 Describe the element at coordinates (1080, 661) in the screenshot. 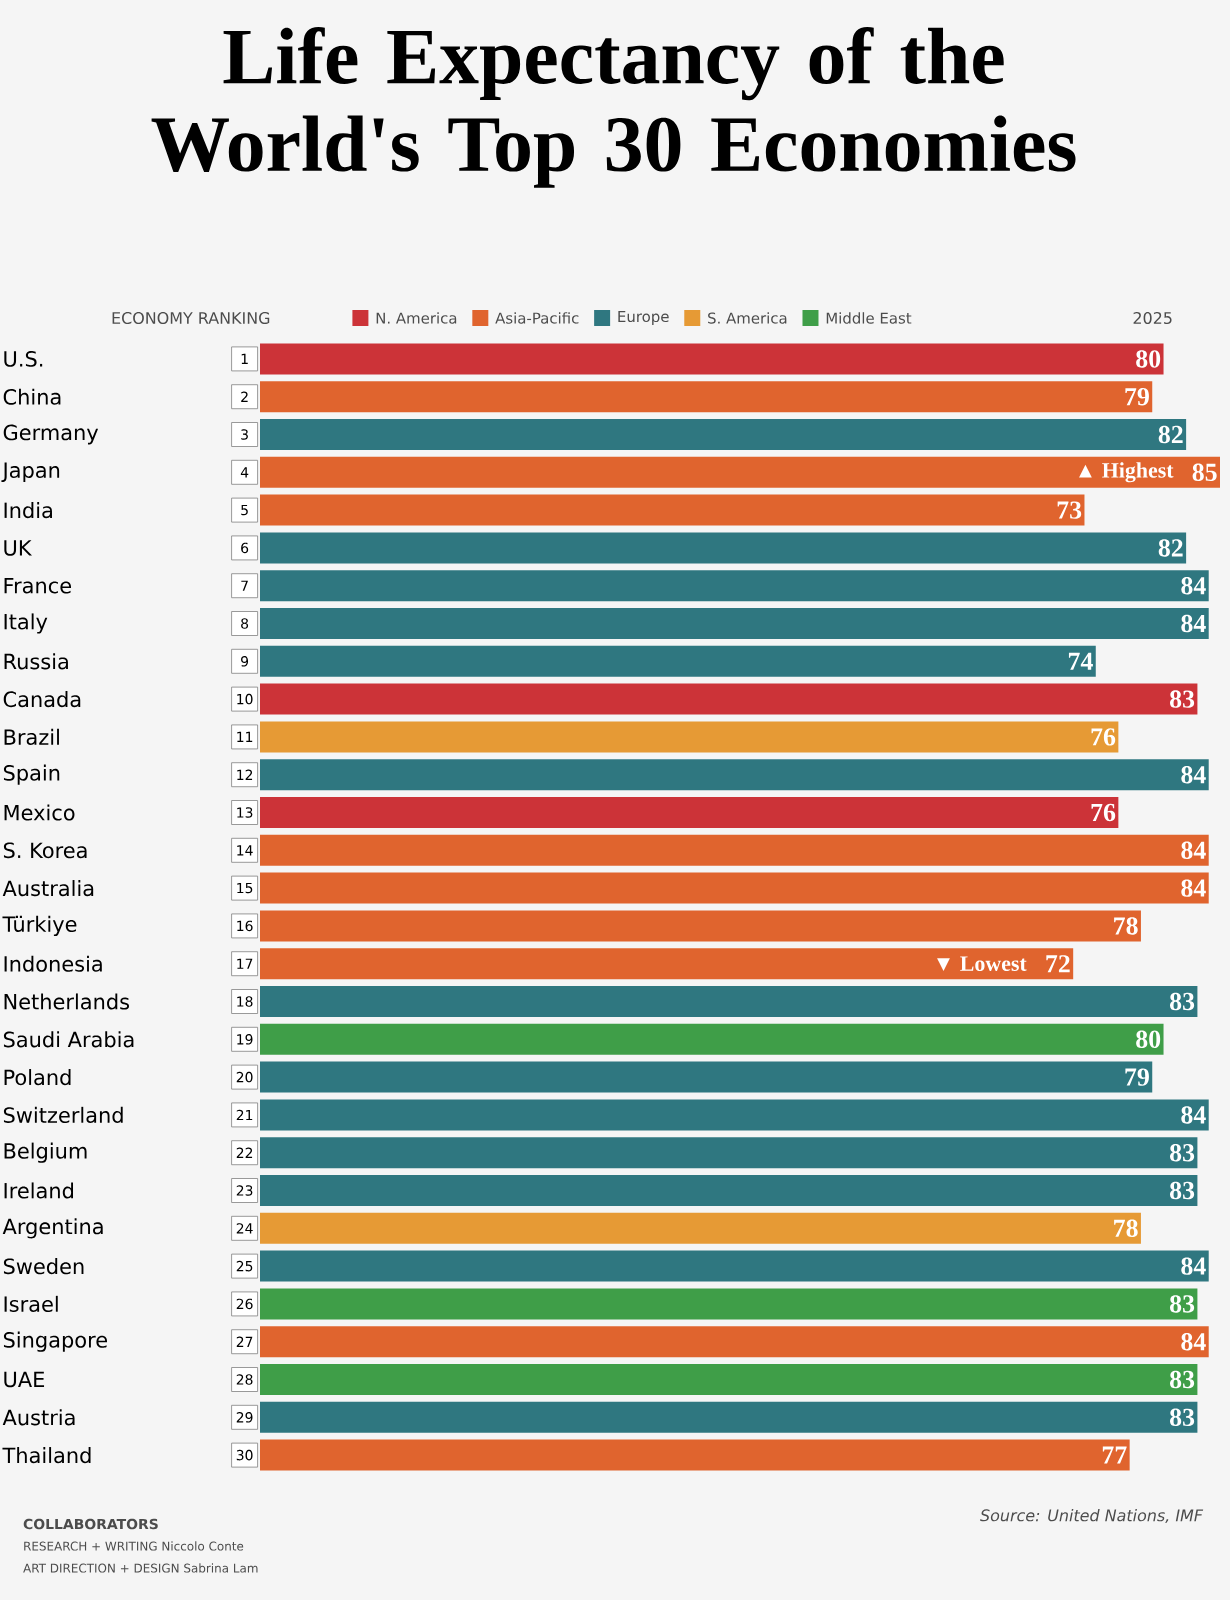

I see `data-label: 74` at that location.